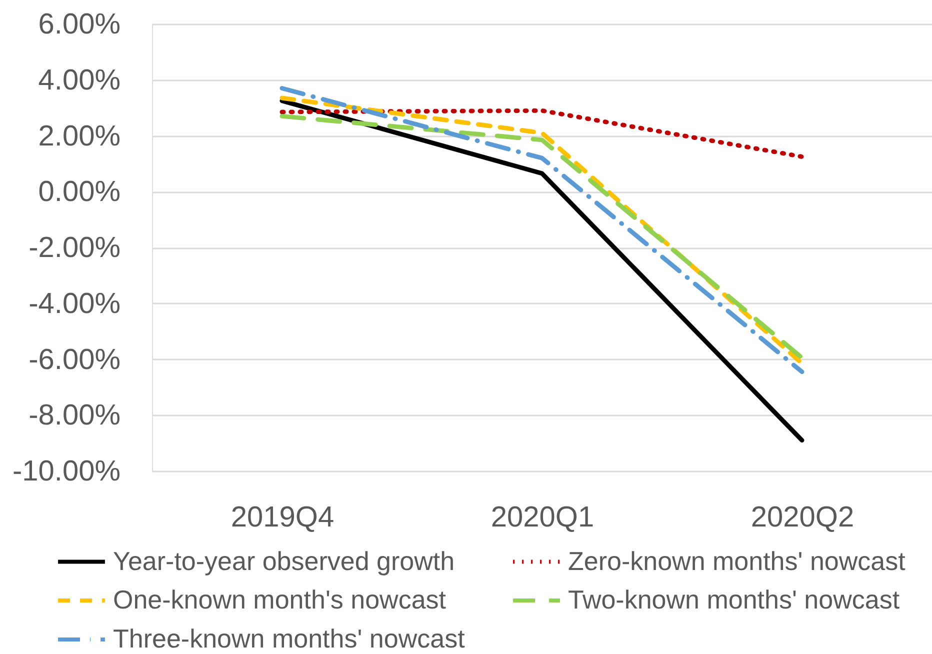 The width and height of the screenshot is (932, 654). What do you see at coordinates (74, 304) in the screenshot?
I see `y-tick-label: -4.00%` at bounding box center [74, 304].